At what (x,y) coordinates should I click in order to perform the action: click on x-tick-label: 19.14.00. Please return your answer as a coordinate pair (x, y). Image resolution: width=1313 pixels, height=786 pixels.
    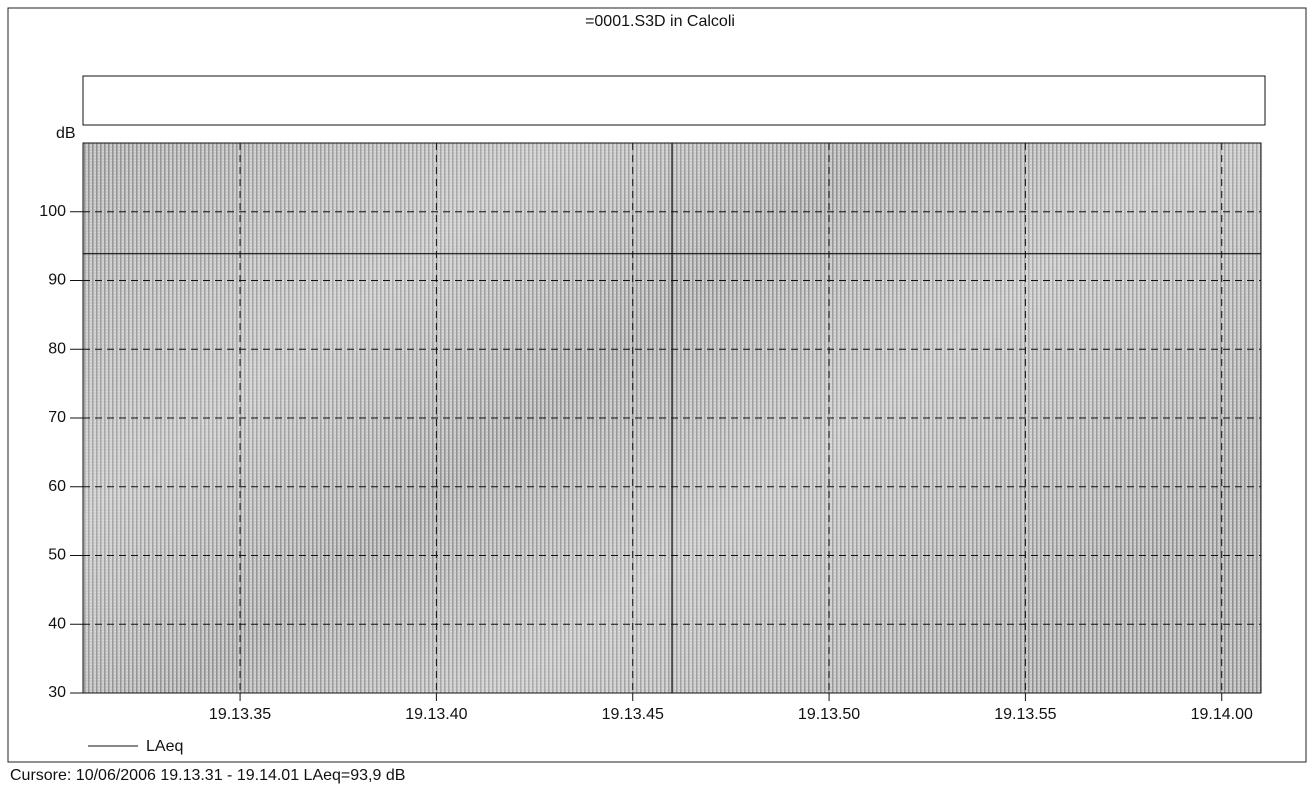
    Looking at the image, I should click on (1222, 714).